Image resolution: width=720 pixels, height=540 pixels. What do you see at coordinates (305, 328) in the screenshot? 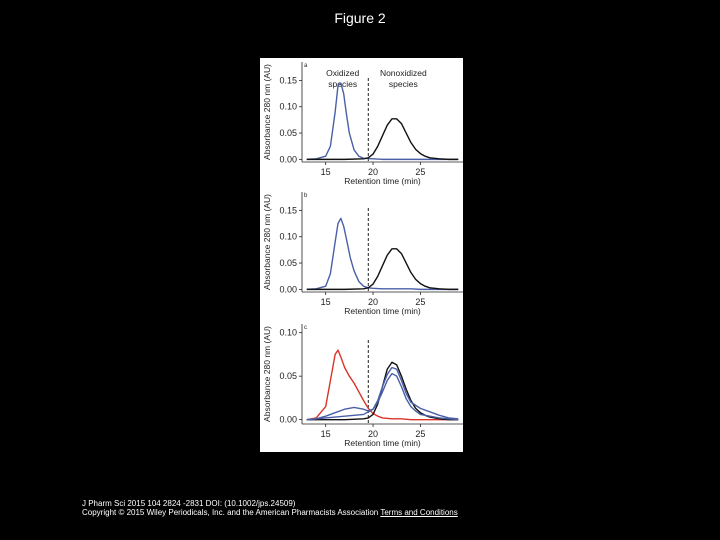
I see `panel-label: c` at bounding box center [305, 328].